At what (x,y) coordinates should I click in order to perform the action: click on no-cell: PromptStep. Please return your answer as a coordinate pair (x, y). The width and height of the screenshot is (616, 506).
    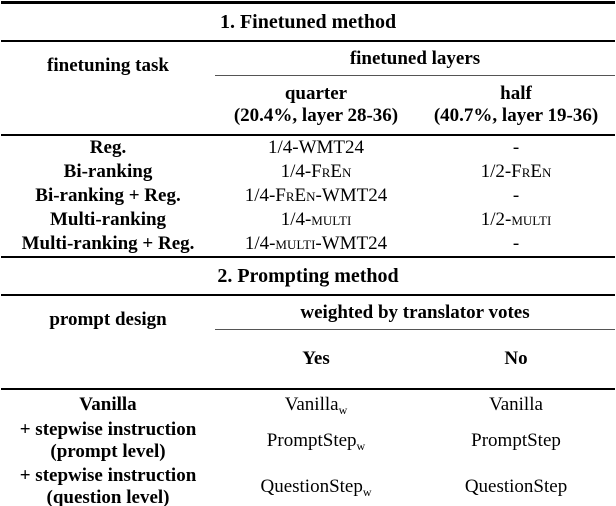
    Looking at the image, I should click on (516, 440).